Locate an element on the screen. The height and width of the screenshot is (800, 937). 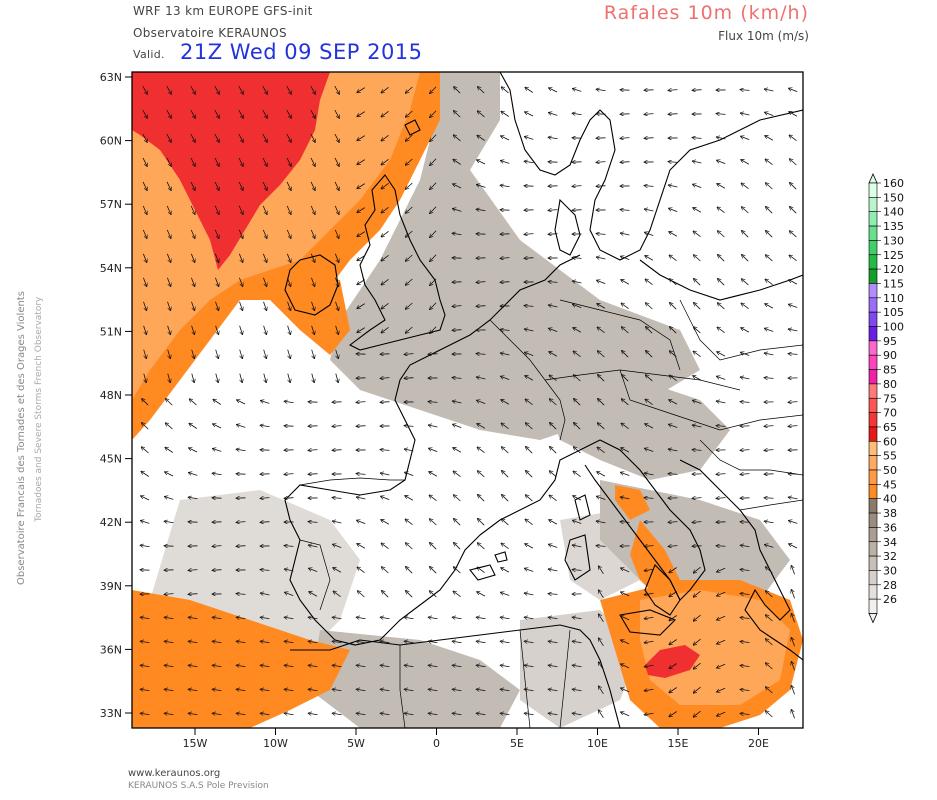
lat-label: 36N is located at coordinates (111, 649).